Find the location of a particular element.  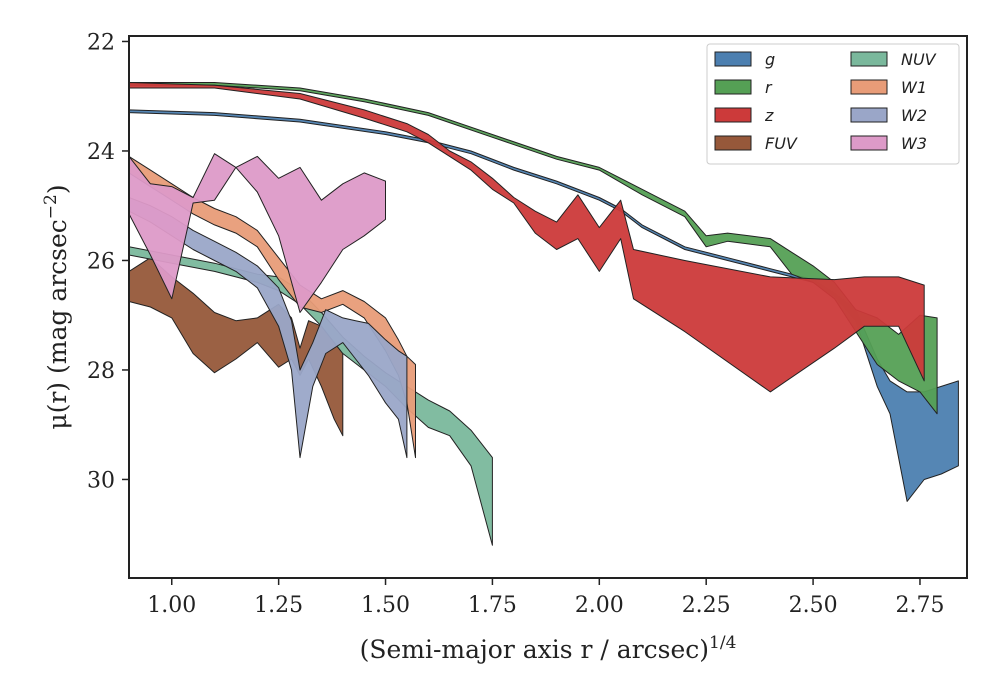

legend-swatch-r is located at coordinates (733, 87).